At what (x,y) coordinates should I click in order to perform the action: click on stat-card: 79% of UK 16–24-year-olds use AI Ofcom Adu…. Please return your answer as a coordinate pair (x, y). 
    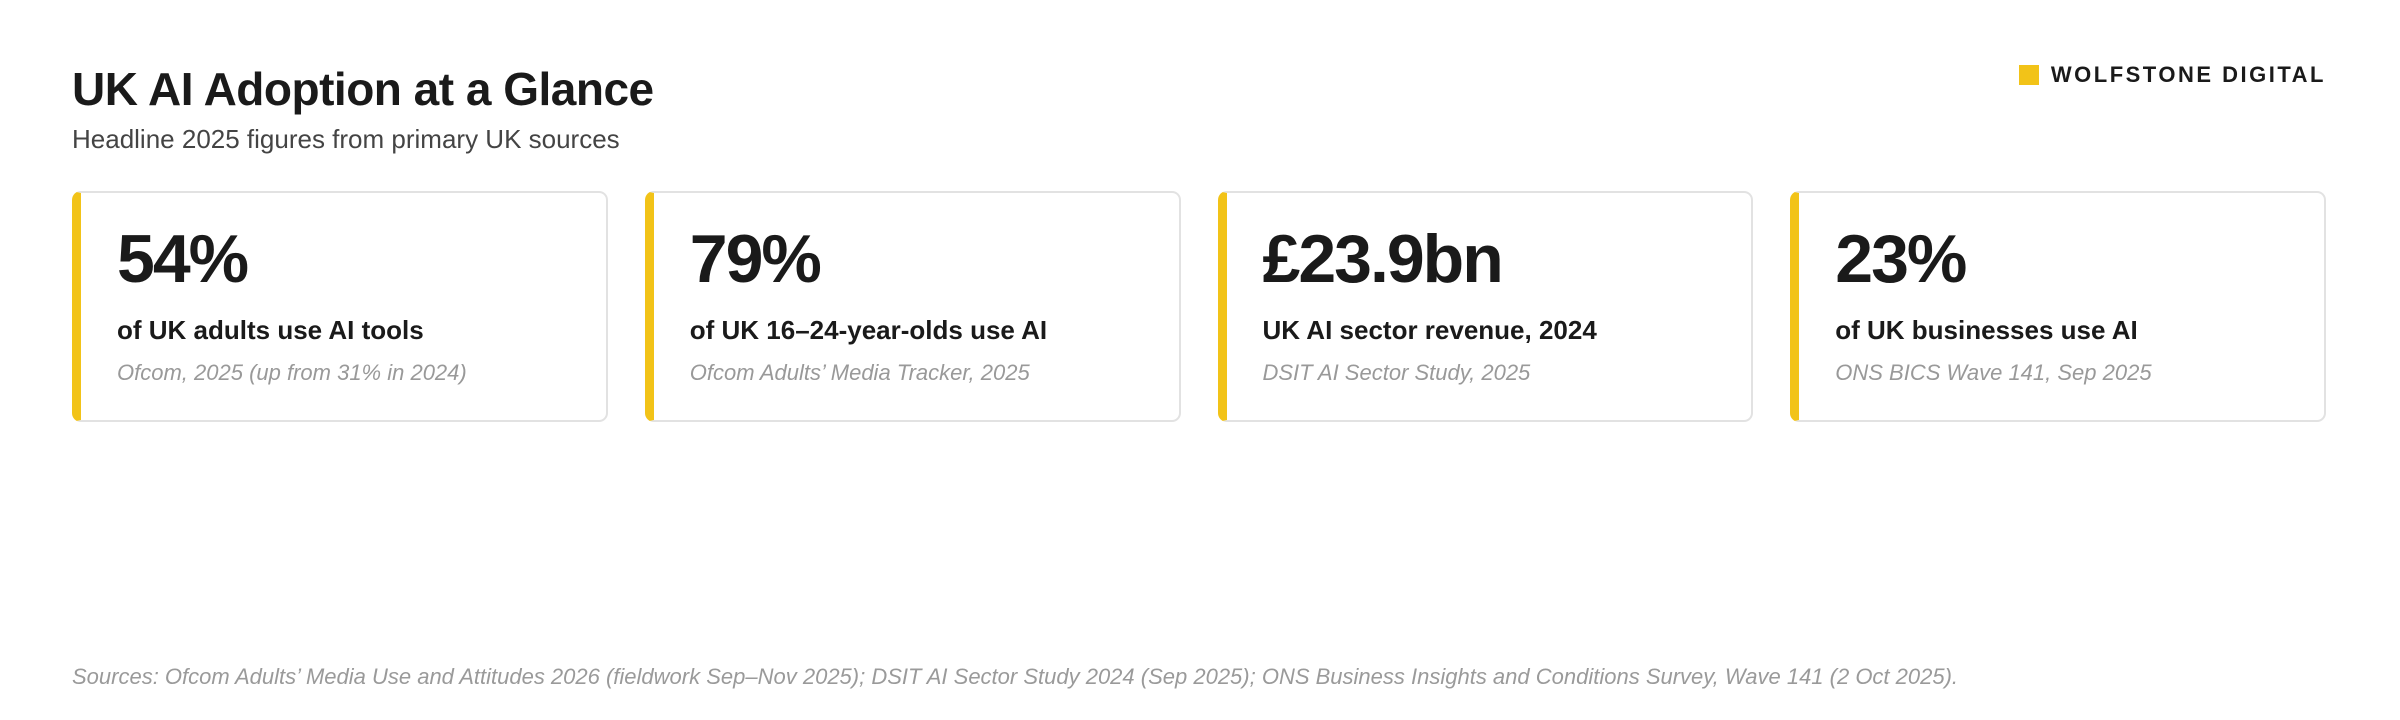
    Looking at the image, I should click on (912, 306).